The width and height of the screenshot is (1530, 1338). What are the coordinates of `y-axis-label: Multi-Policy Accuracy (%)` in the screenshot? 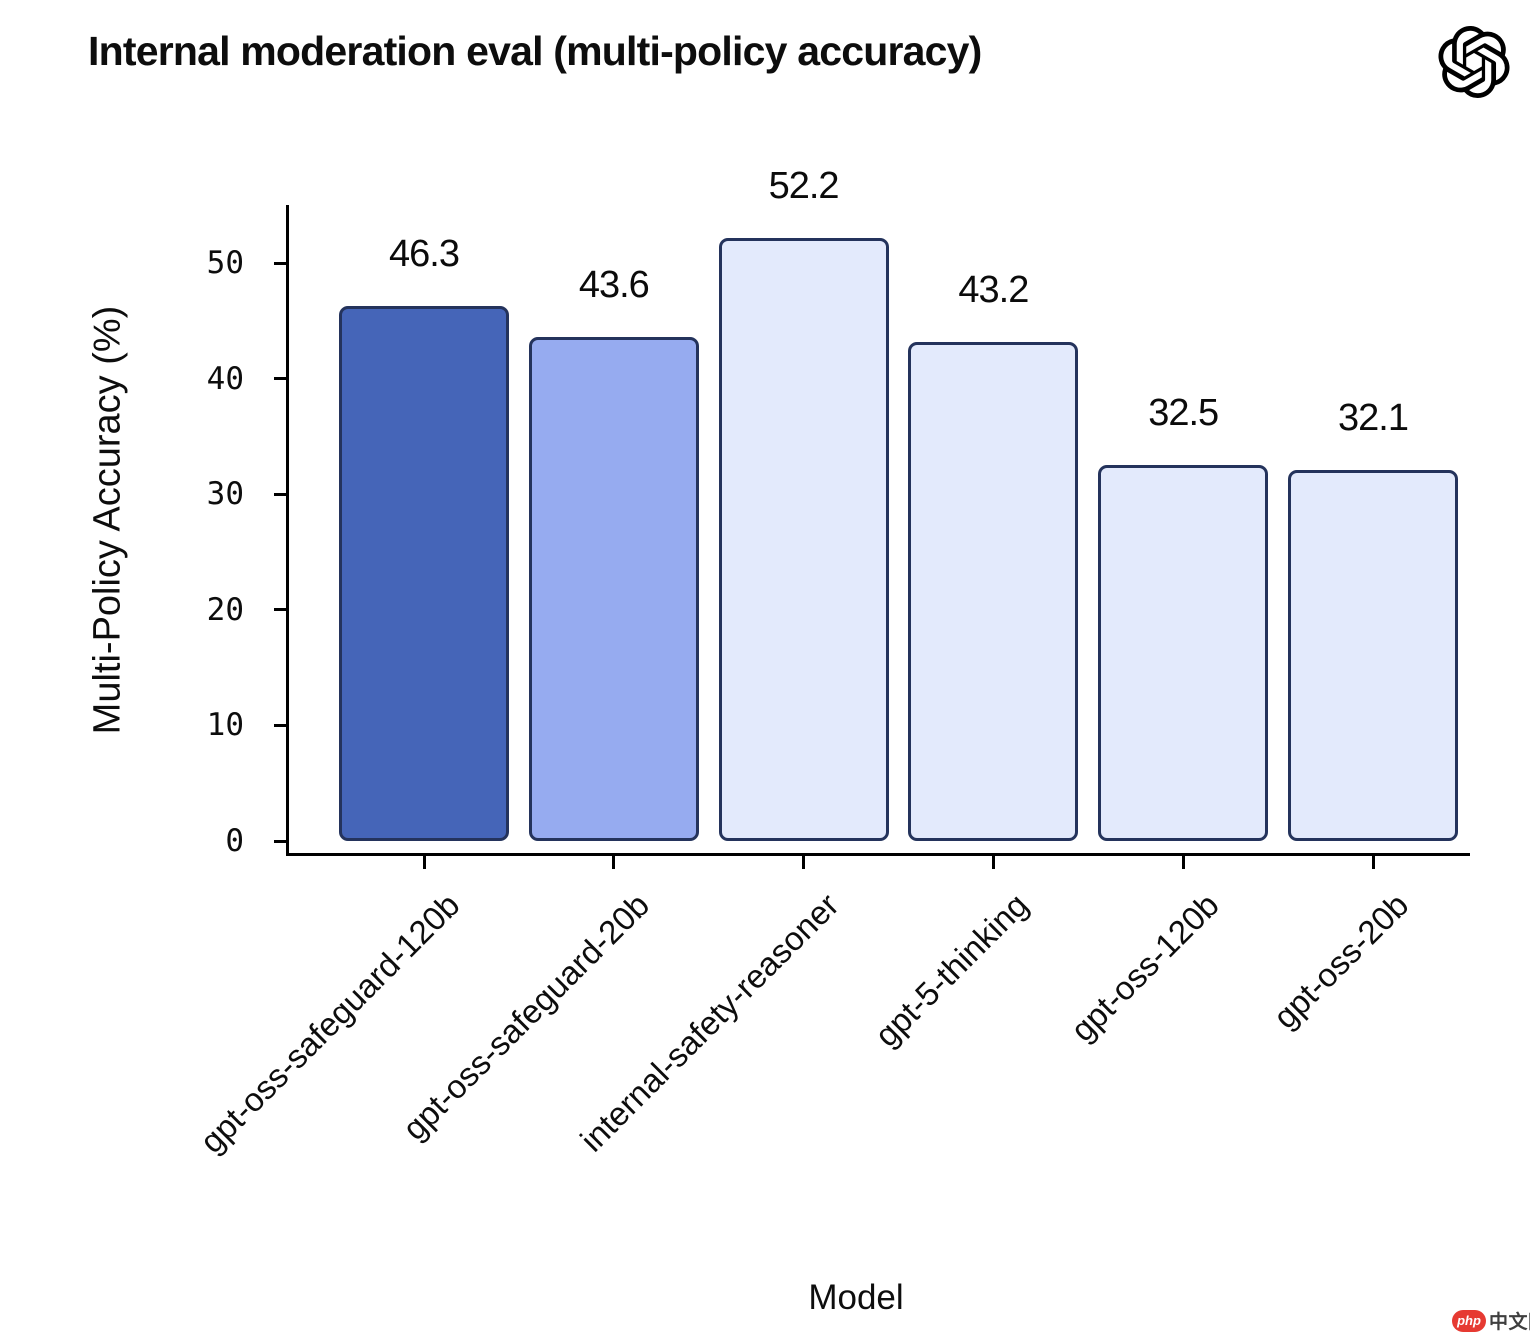 It's located at (107, 520).